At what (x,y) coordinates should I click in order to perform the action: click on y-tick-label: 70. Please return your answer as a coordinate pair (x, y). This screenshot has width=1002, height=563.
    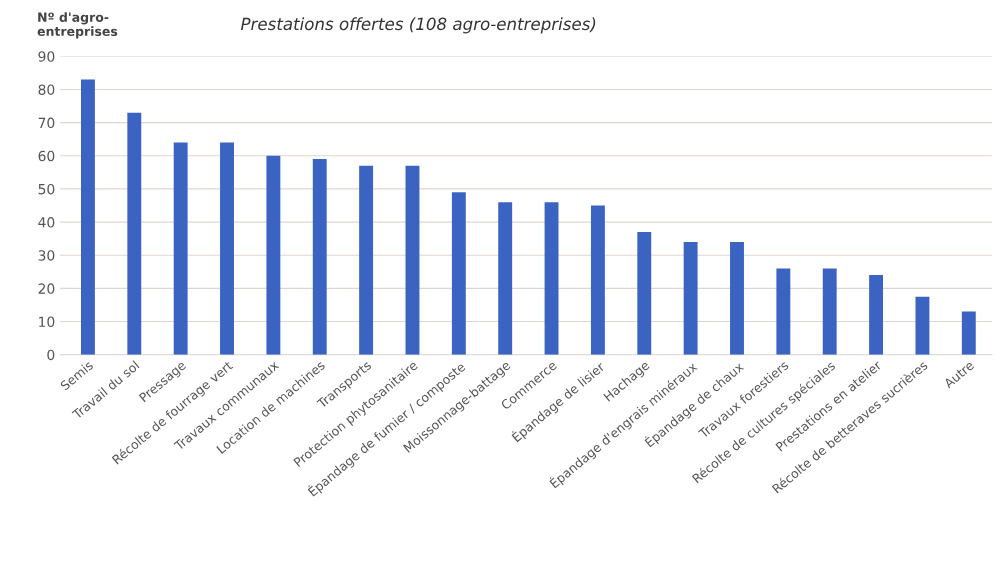
    Looking at the image, I should click on (46, 123).